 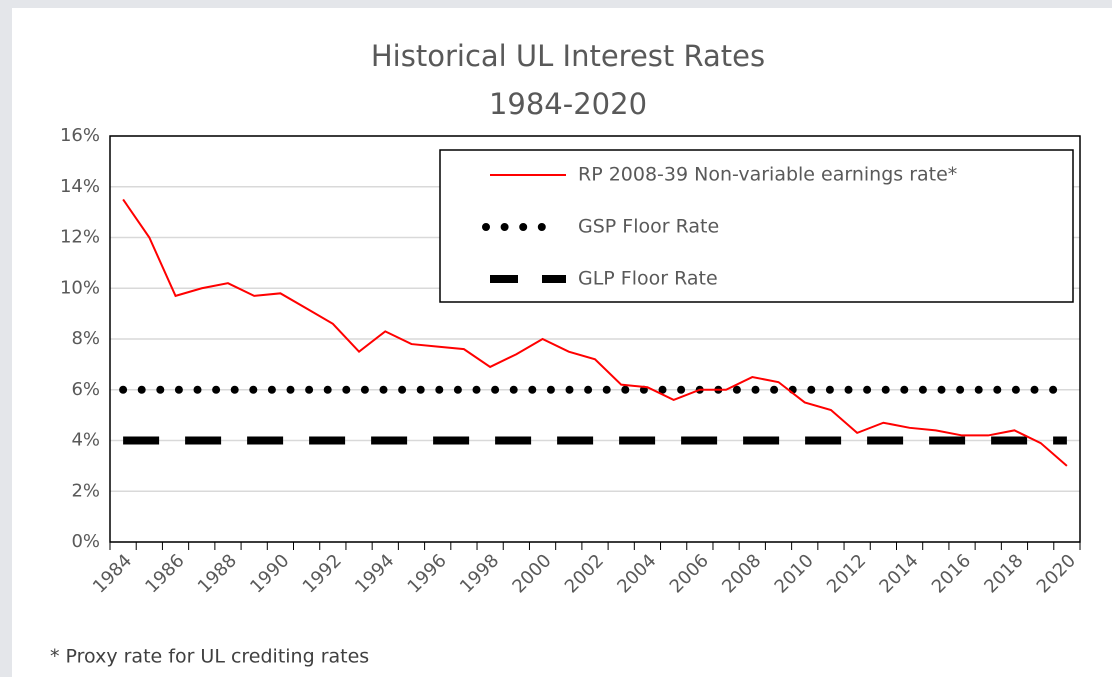 I want to click on y-tick-label: 14%, so click(x=80, y=186).